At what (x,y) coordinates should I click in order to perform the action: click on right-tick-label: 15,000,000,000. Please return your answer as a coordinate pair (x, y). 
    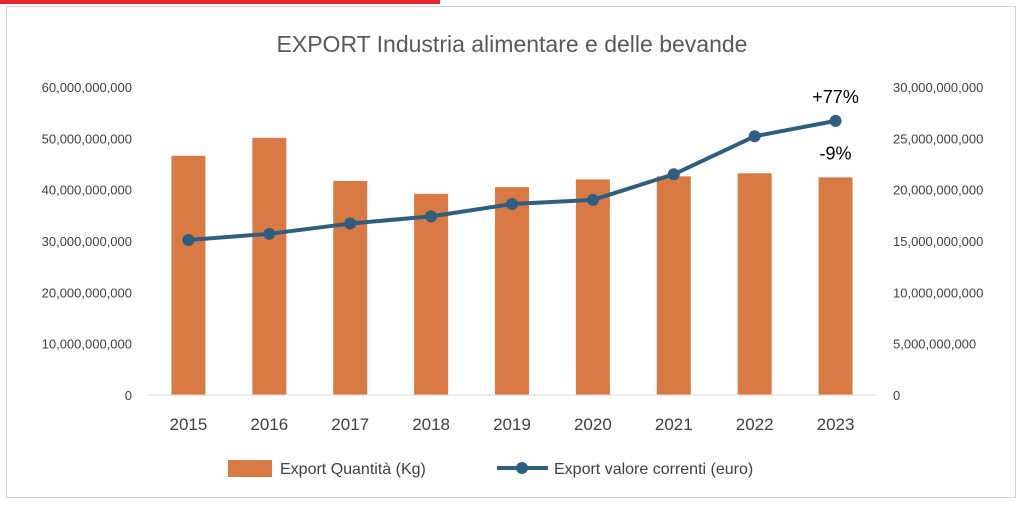
    Looking at the image, I should click on (938, 241).